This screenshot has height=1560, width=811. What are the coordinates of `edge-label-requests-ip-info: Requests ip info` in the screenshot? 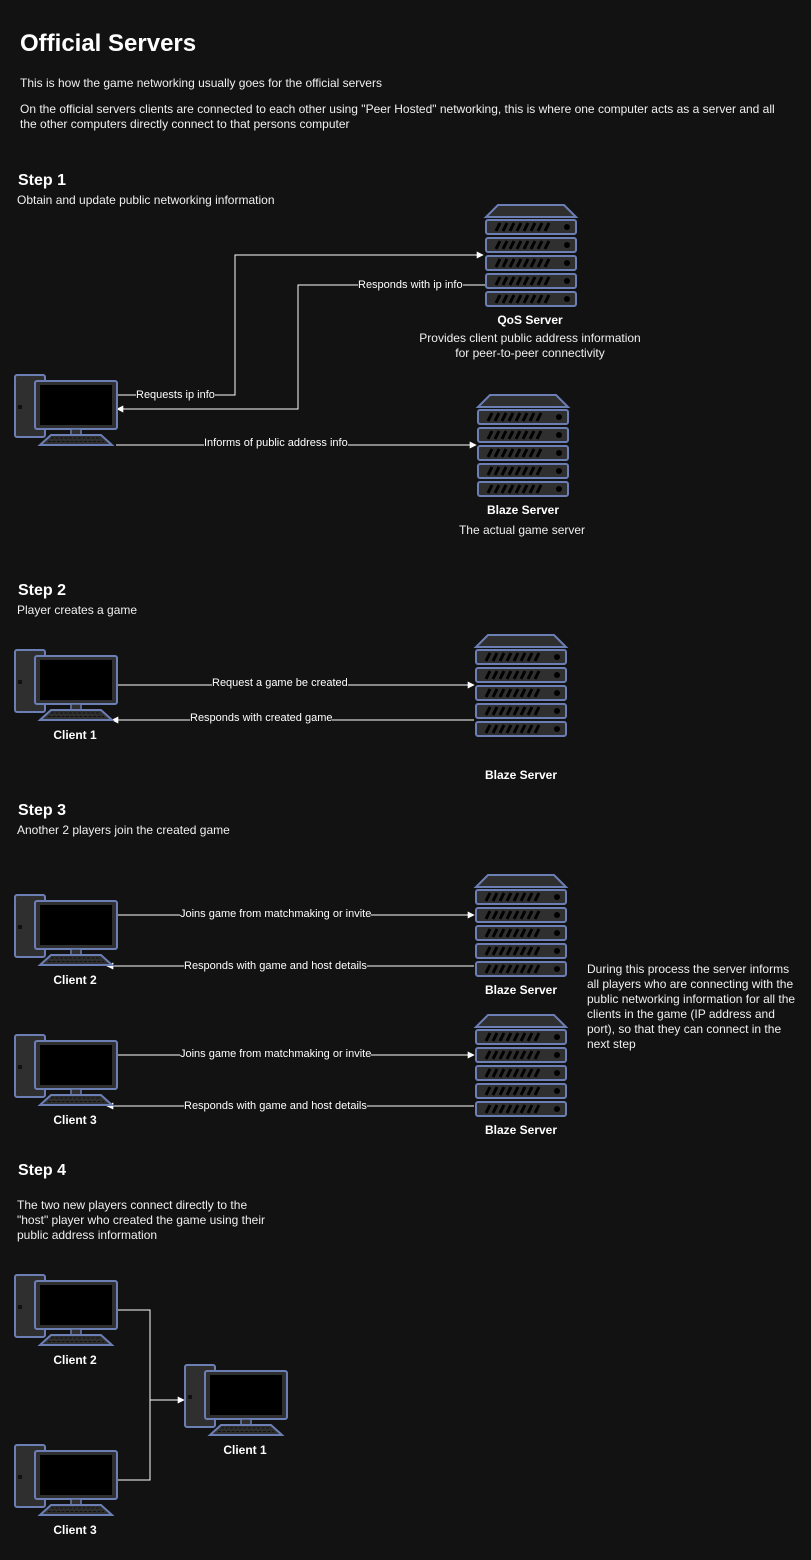 It's located at (175, 395).